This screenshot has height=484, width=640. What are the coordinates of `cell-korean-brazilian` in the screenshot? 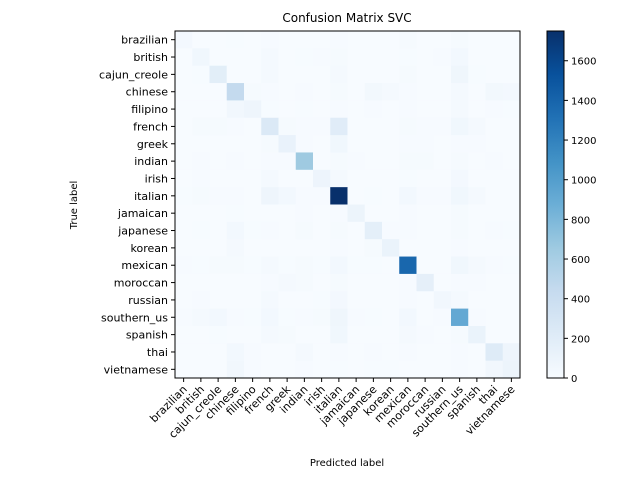 It's located at (184, 248).